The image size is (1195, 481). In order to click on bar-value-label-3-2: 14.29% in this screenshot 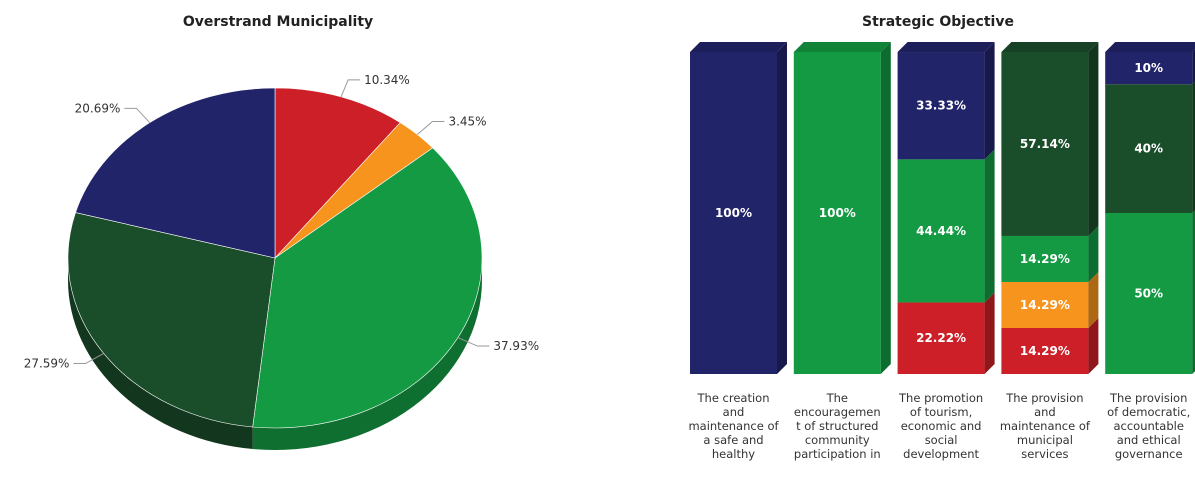, I will do `click(1045, 259)`.